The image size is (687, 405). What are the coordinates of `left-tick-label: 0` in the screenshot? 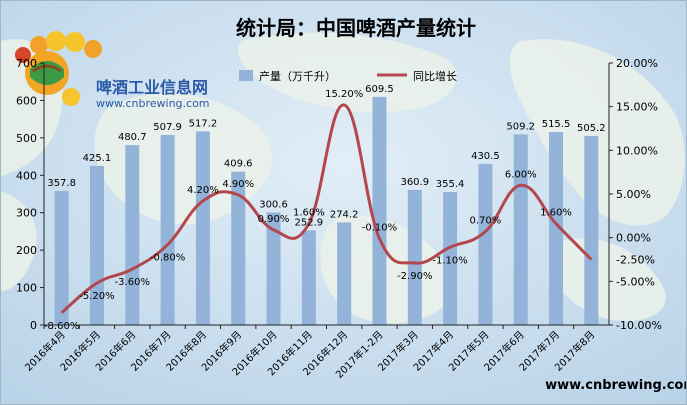 It's located at (33, 325).